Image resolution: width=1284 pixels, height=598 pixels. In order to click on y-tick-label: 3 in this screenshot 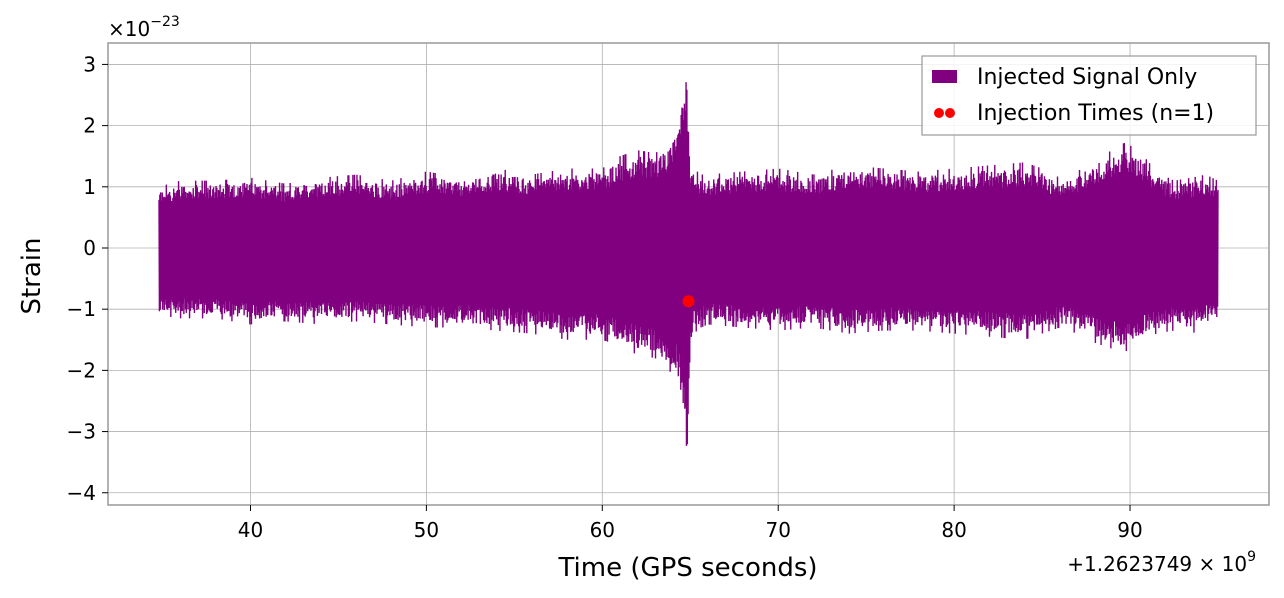, I will do `click(89, 64)`.